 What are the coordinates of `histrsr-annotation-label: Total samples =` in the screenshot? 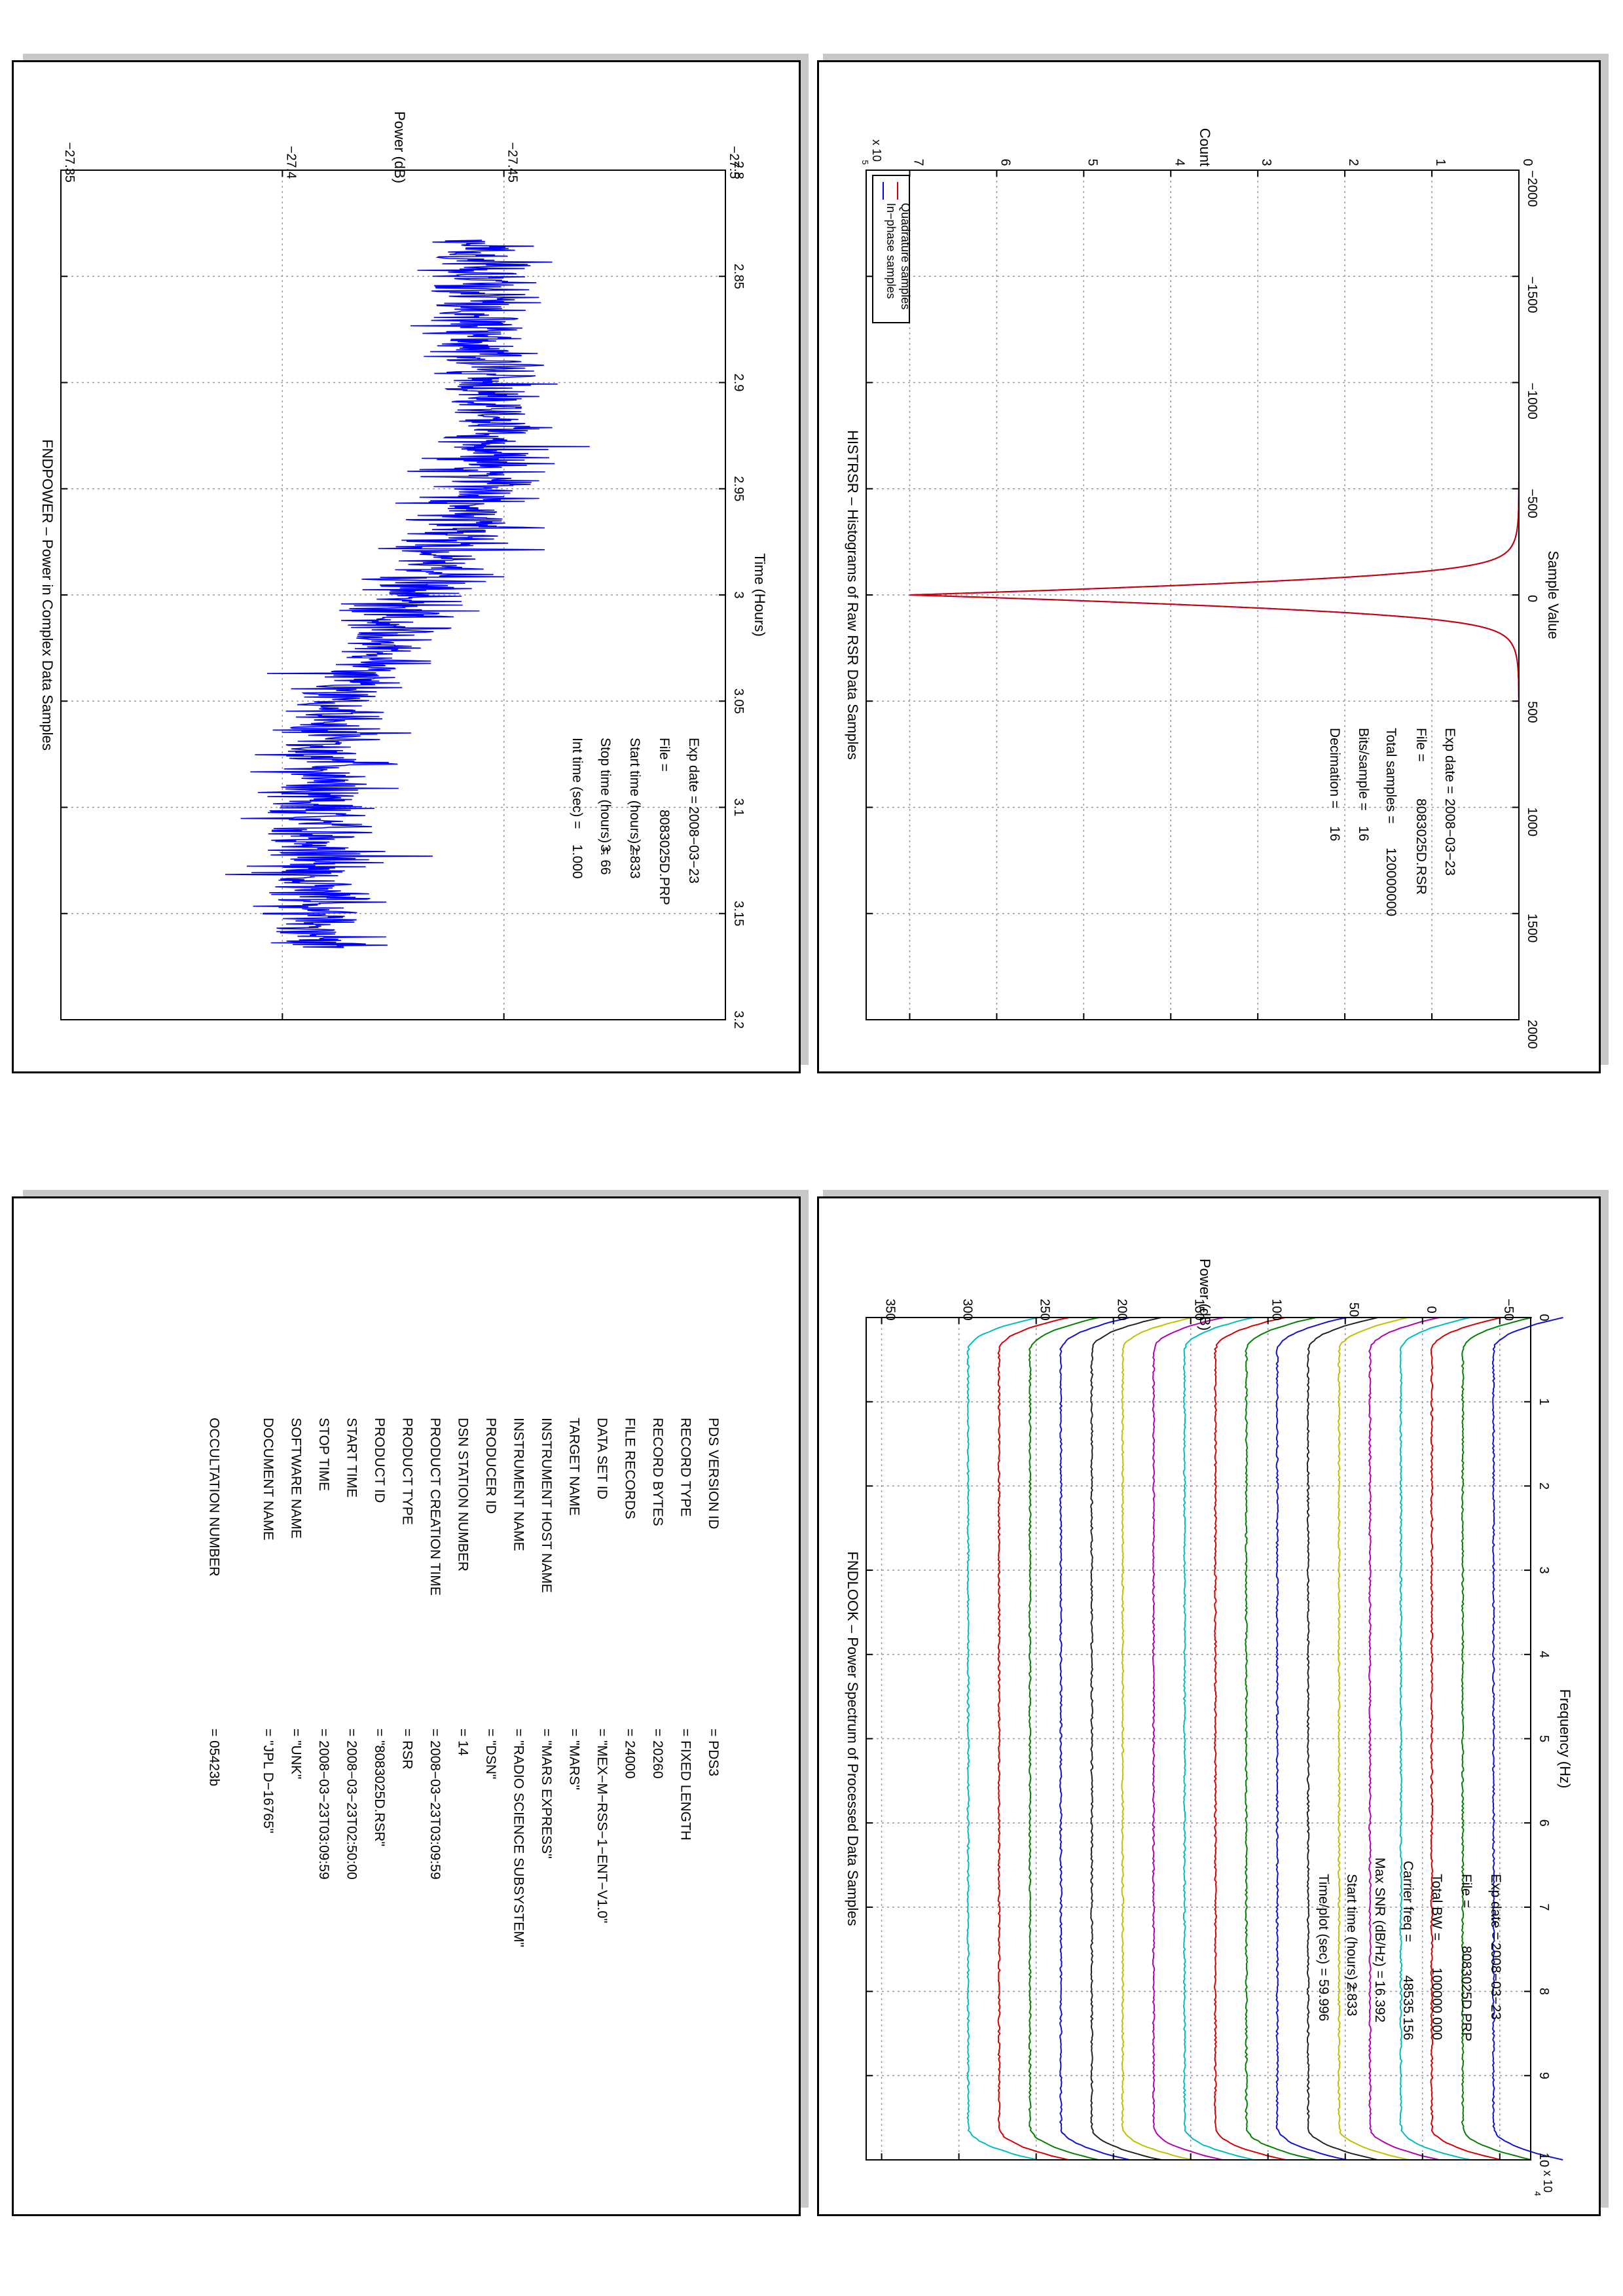 It's located at (1390, 776).